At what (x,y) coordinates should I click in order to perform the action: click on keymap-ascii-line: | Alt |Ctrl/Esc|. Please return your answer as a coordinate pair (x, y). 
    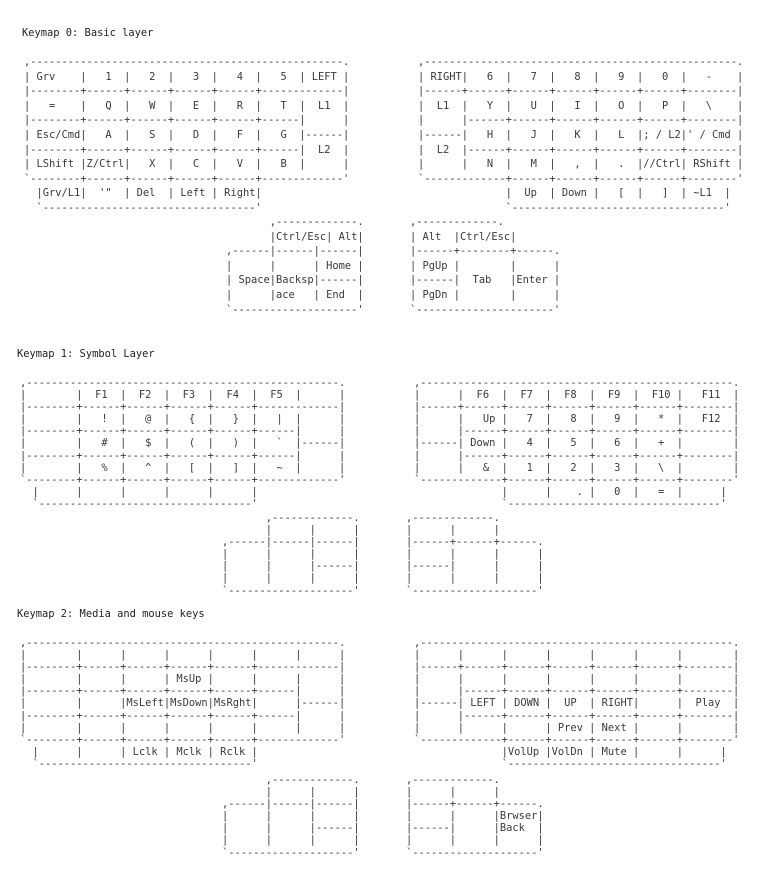
    Looking at the image, I should click on (463, 236).